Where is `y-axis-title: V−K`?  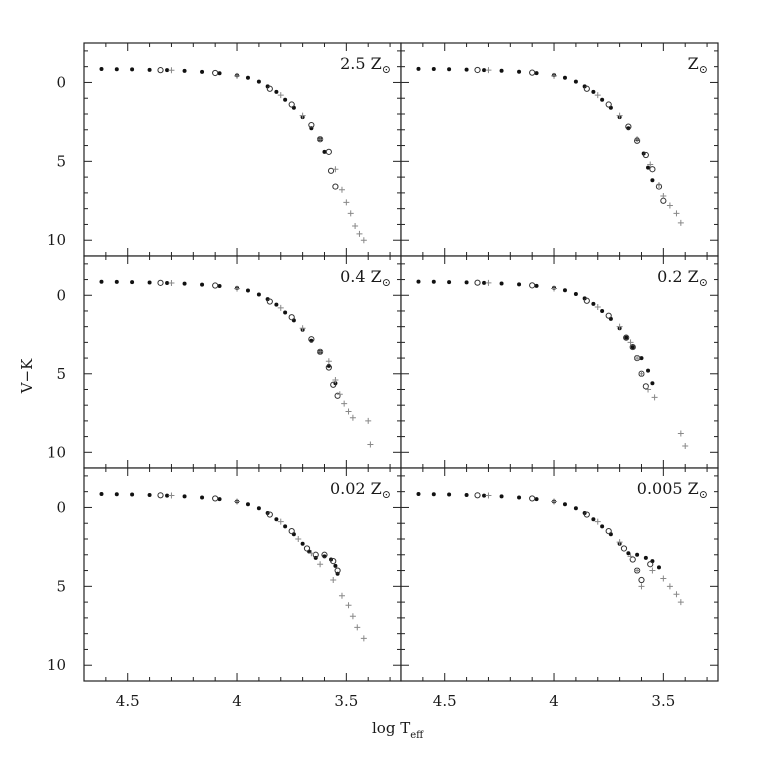
y-axis-title: V−K is located at coordinates (27, 376).